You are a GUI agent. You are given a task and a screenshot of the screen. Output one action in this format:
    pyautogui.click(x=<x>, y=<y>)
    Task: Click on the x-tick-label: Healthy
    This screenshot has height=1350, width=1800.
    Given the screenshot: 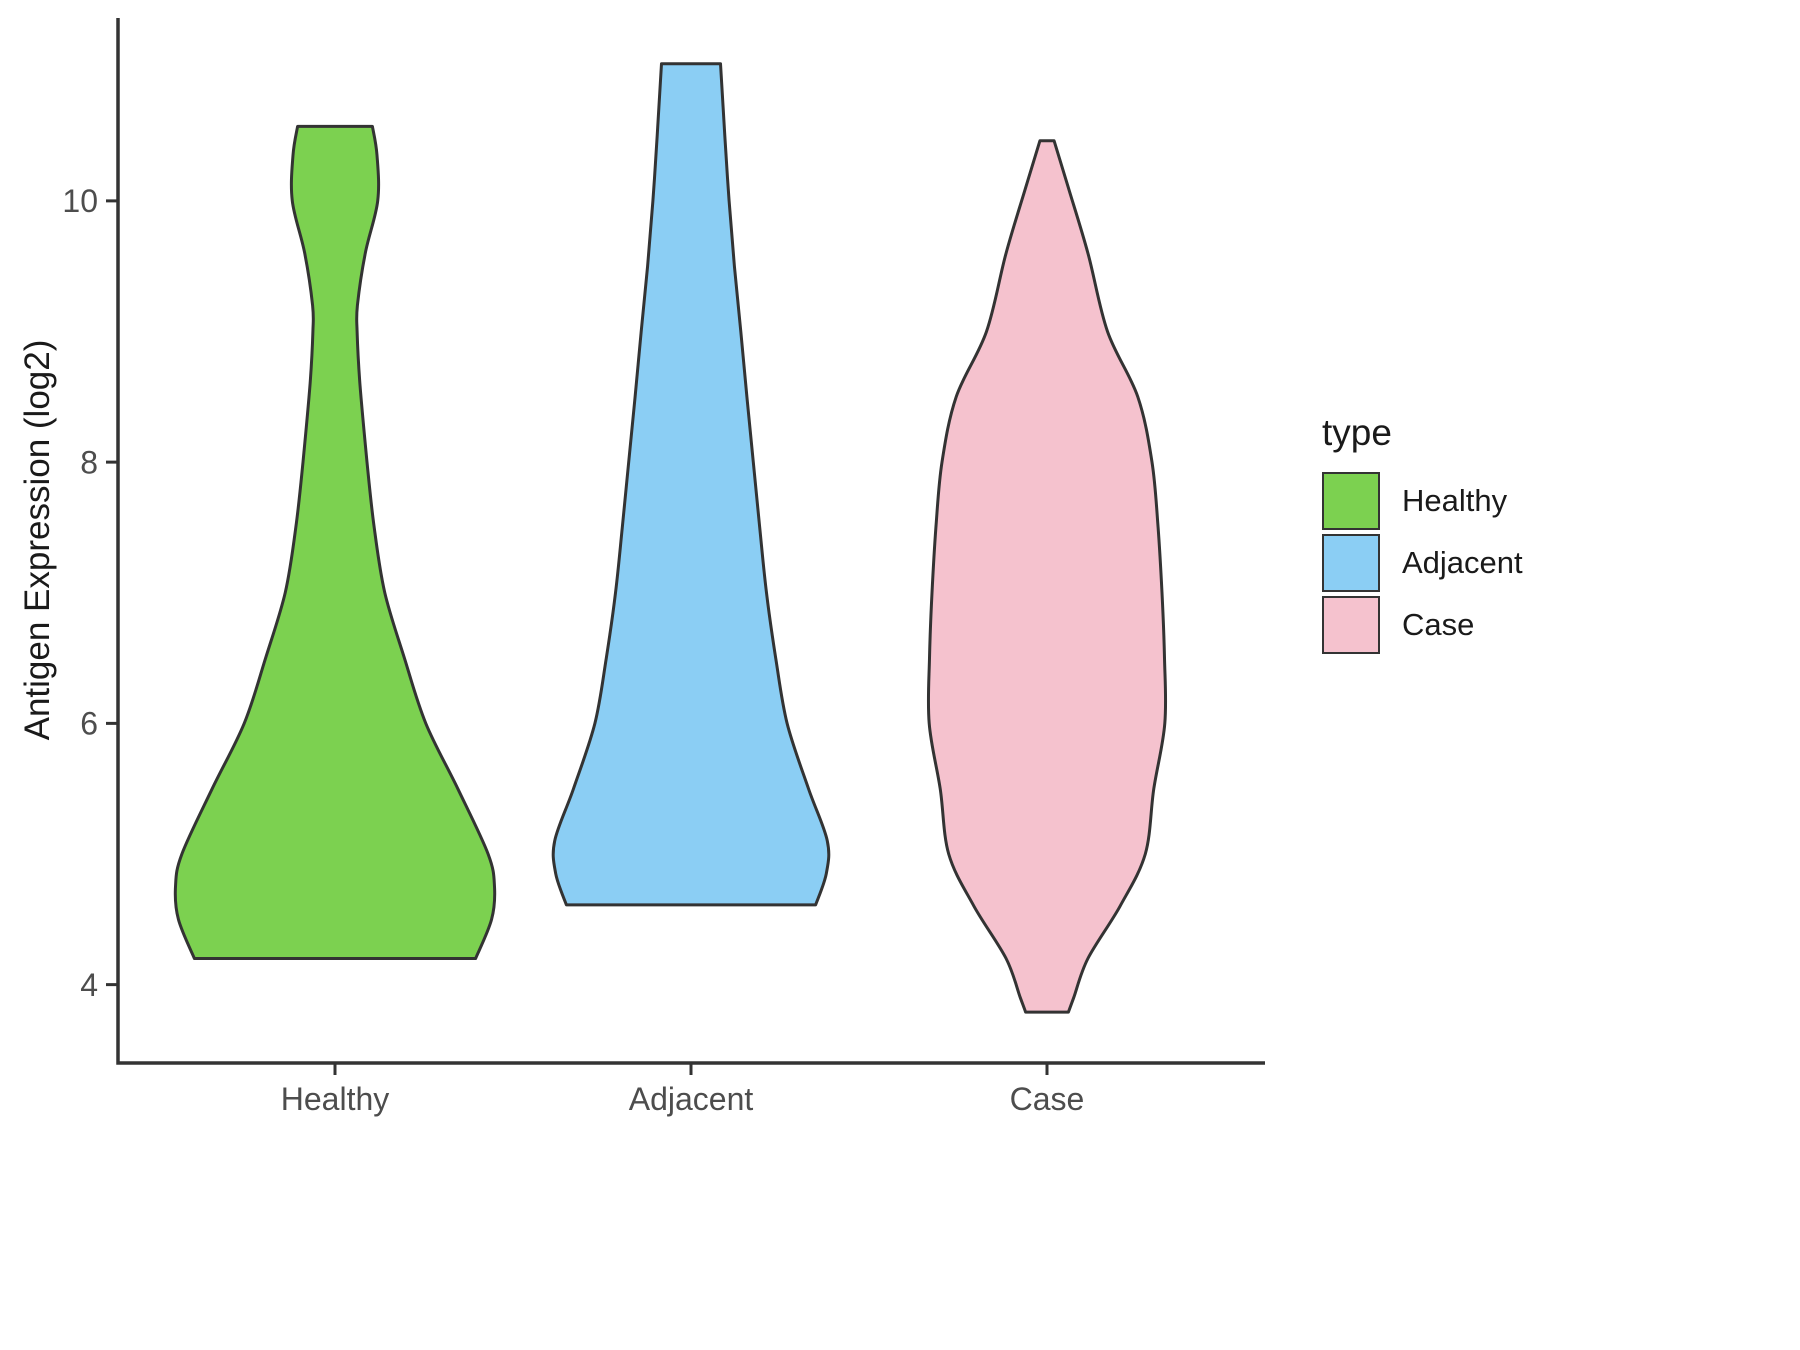 What is the action you would take?
    pyautogui.click(x=335, y=1099)
    